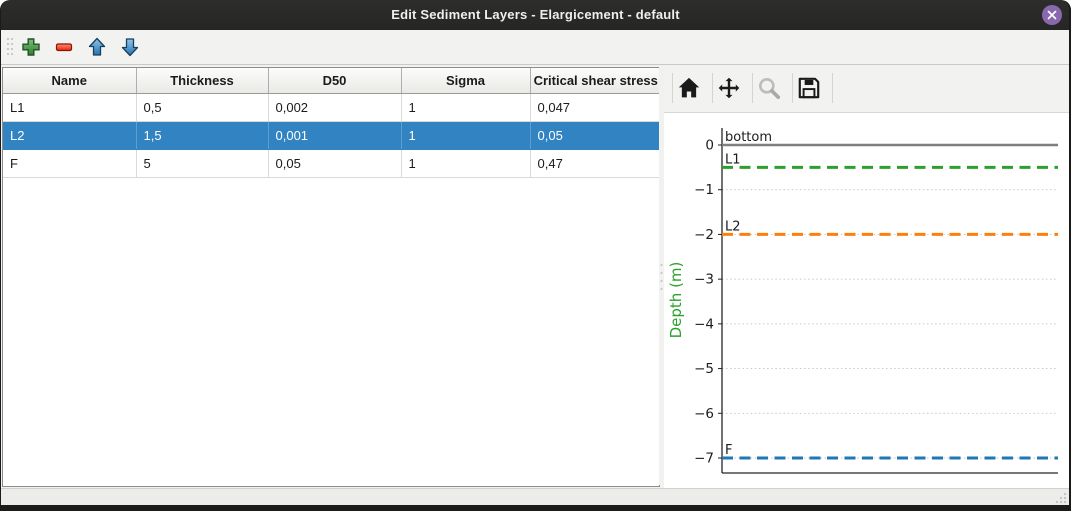 The width and height of the screenshot is (1071, 511). Describe the element at coordinates (335, 81) in the screenshot. I see `column-header-d50: D50` at that location.